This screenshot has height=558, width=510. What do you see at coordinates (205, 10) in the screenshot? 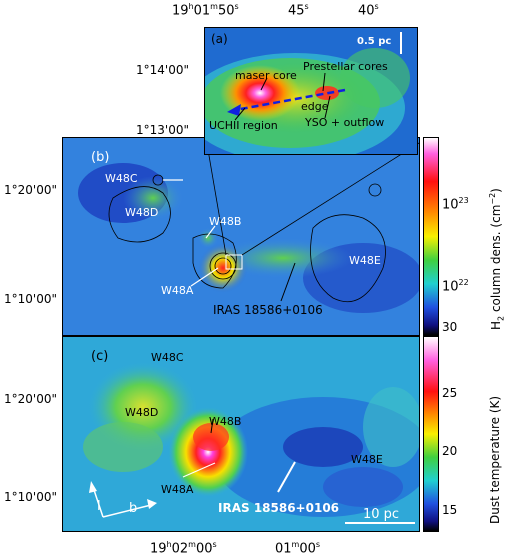
I see `top-ra-tick-1: 19h01m50s` at bounding box center [205, 10].